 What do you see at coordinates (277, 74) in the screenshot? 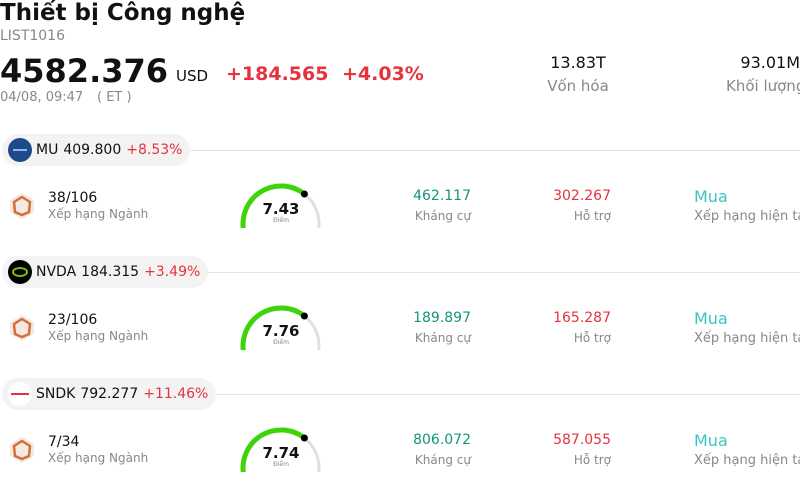
I see `change: +184.565` at bounding box center [277, 74].